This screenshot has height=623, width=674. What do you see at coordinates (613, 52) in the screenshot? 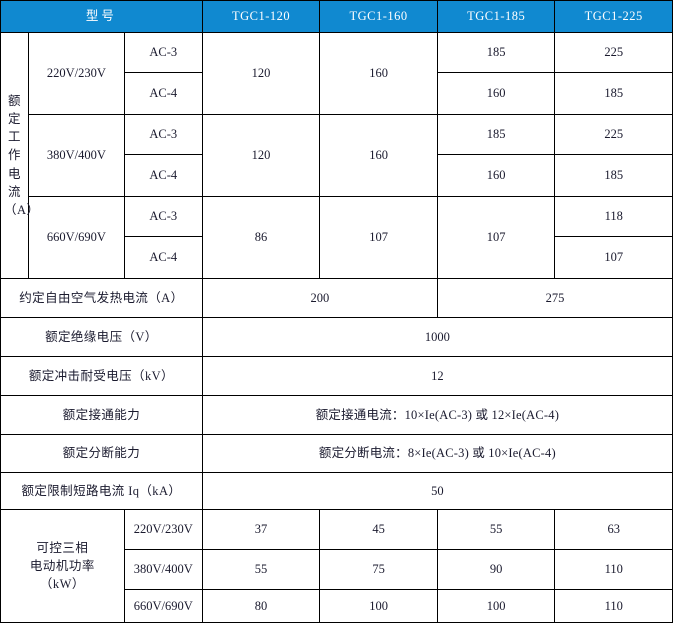
I see `cell-220v-ac3-tgc225: 225` at bounding box center [613, 52].